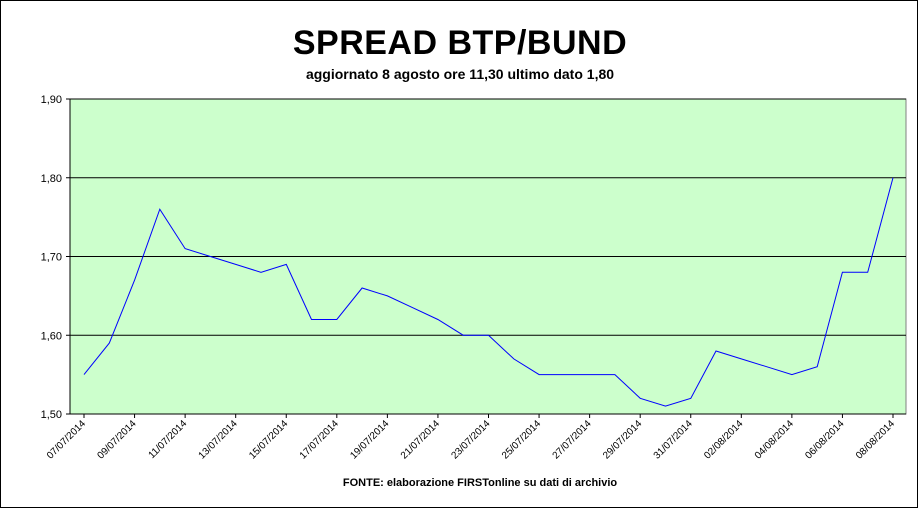  Describe the element at coordinates (51, 336) in the screenshot. I see `y-tick-label: 1,60` at that location.